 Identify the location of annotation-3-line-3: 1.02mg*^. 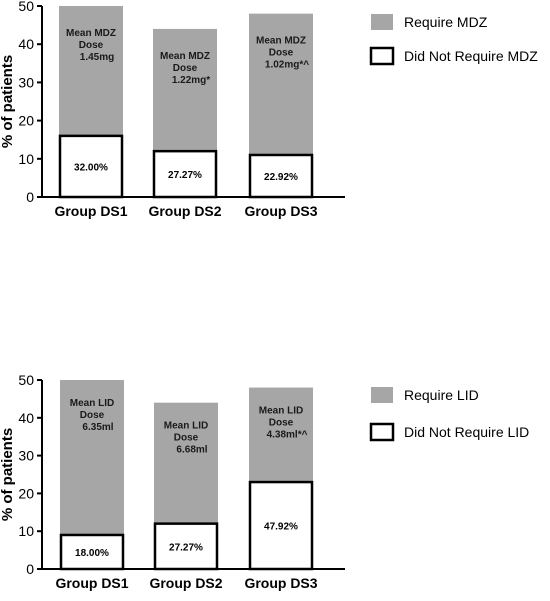
(287, 65).